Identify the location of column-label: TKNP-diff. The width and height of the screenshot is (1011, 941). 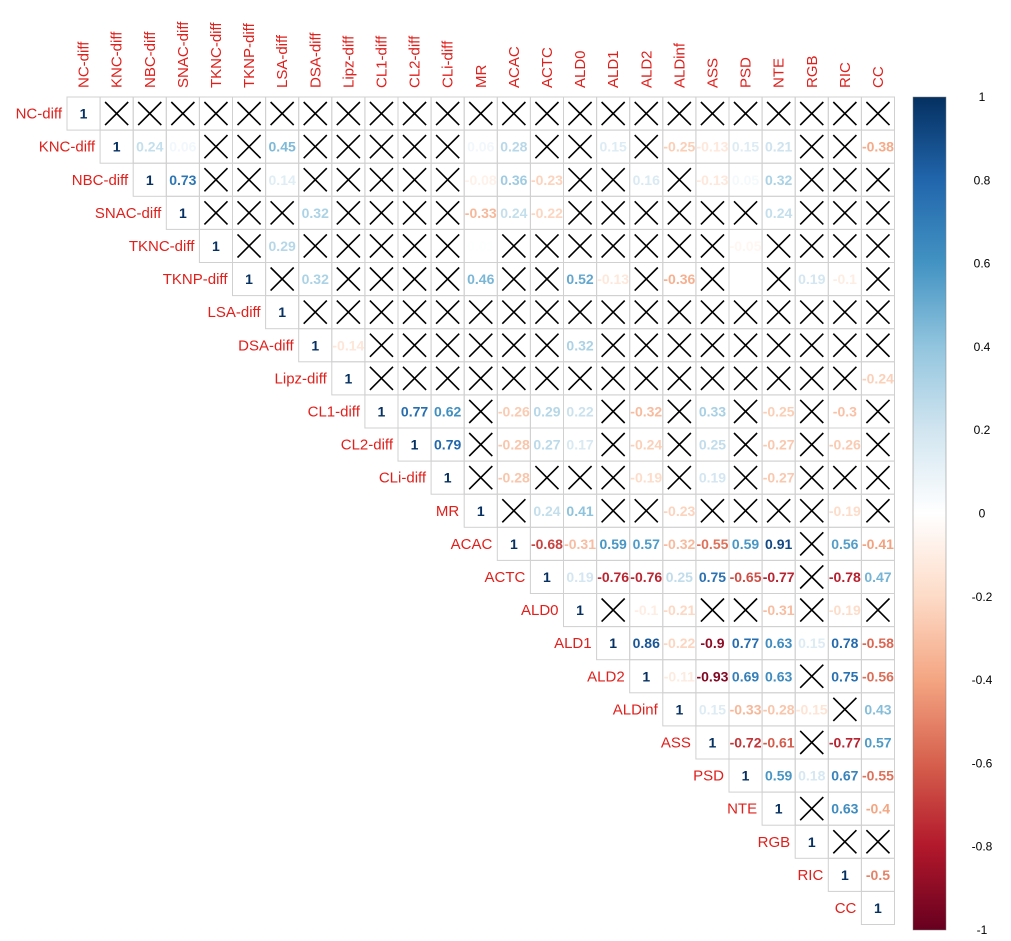
(249, 55).